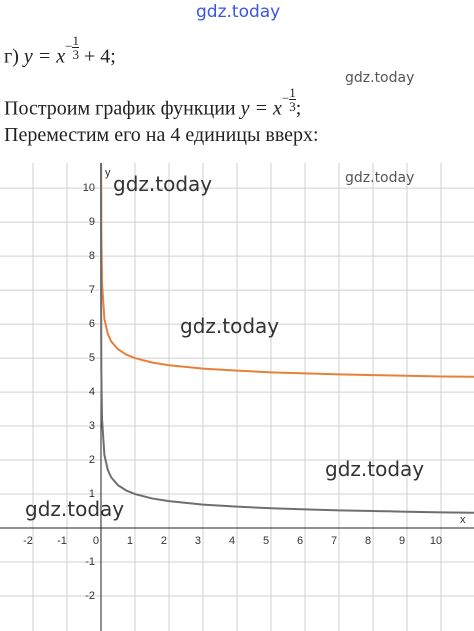 The width and height of the screenshot is (474, 631). Describe the element at coordinates (368, 541) in the screenshot. I see `x-tick-label: 8` at that location.